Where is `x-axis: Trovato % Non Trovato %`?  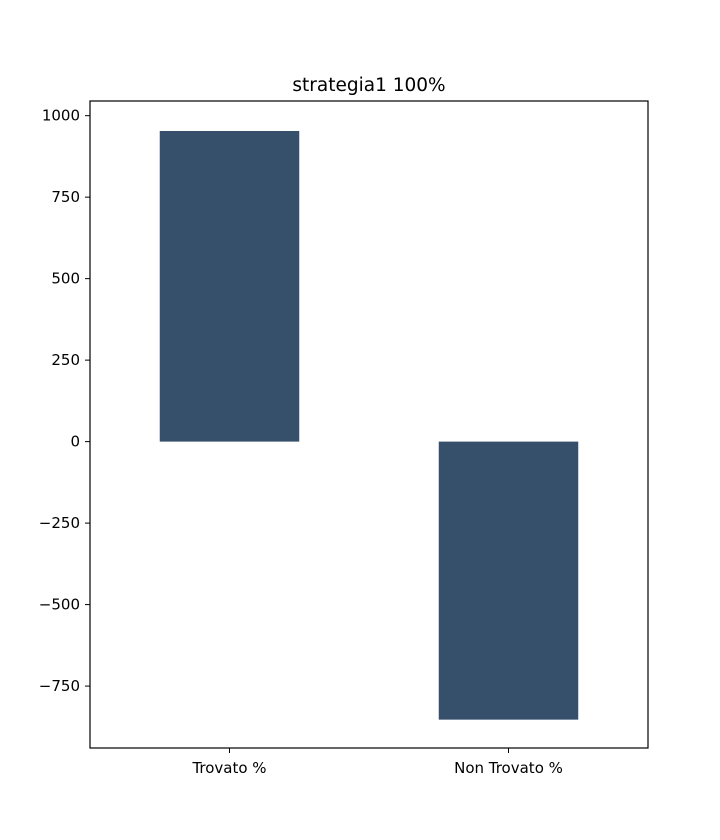 x-axis: Trovato % Non Trovato % is located at coordinates (377, 762).